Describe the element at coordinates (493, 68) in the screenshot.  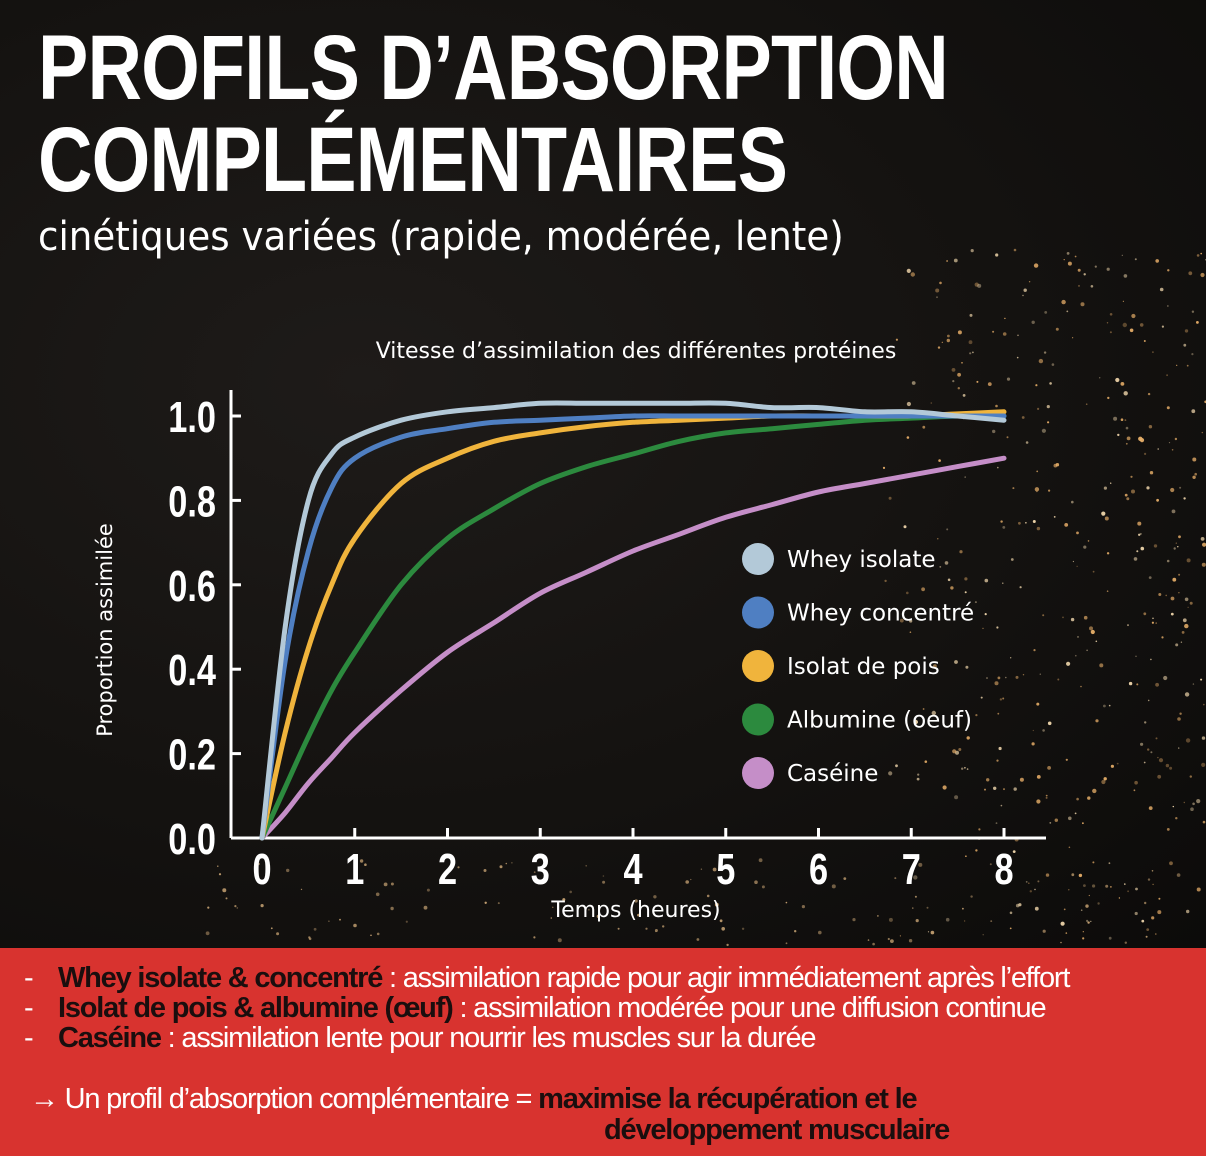
I see `title-line-1: PROFILS D’ABSORPTION` at that location.